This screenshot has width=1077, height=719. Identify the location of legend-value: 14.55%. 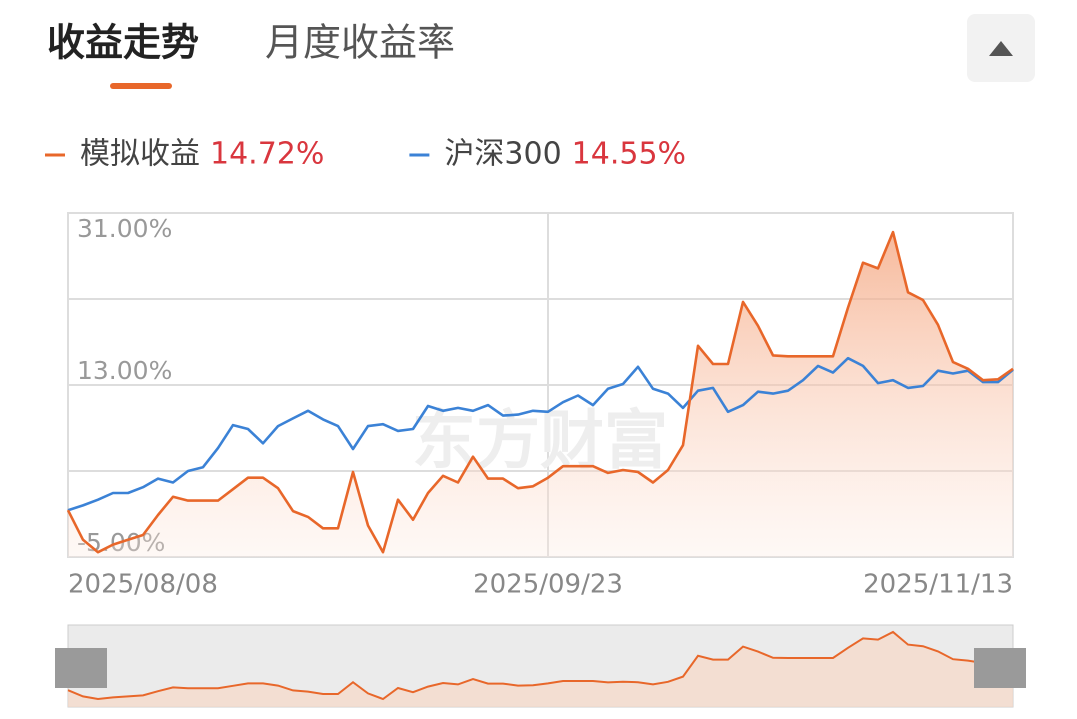
(629, 154).